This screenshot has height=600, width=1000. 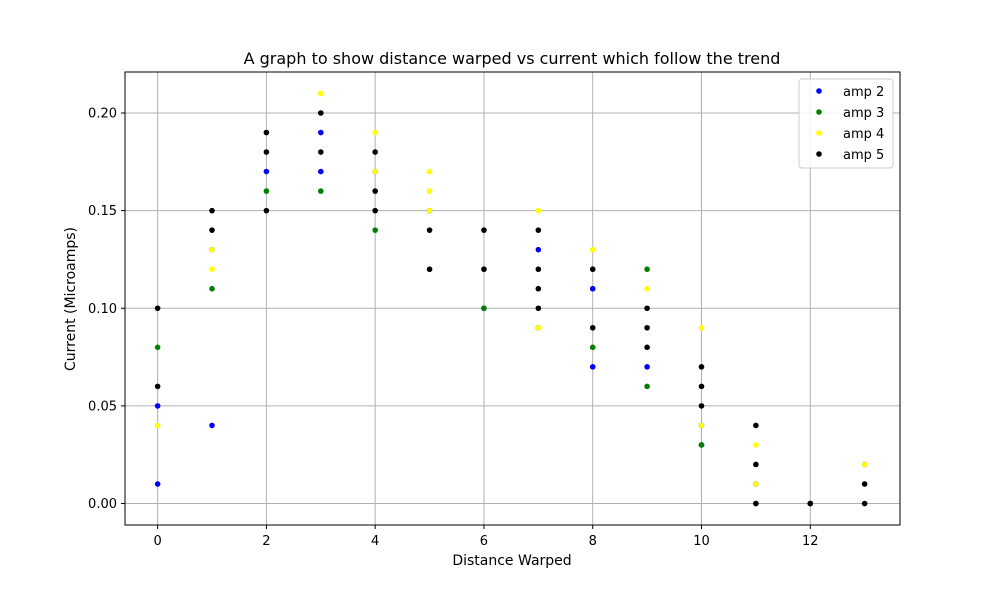 What do you see at coordinates (701, 541) in the screenshot?
I see `x-tick-label: 10` at bounding box center [701, 541].